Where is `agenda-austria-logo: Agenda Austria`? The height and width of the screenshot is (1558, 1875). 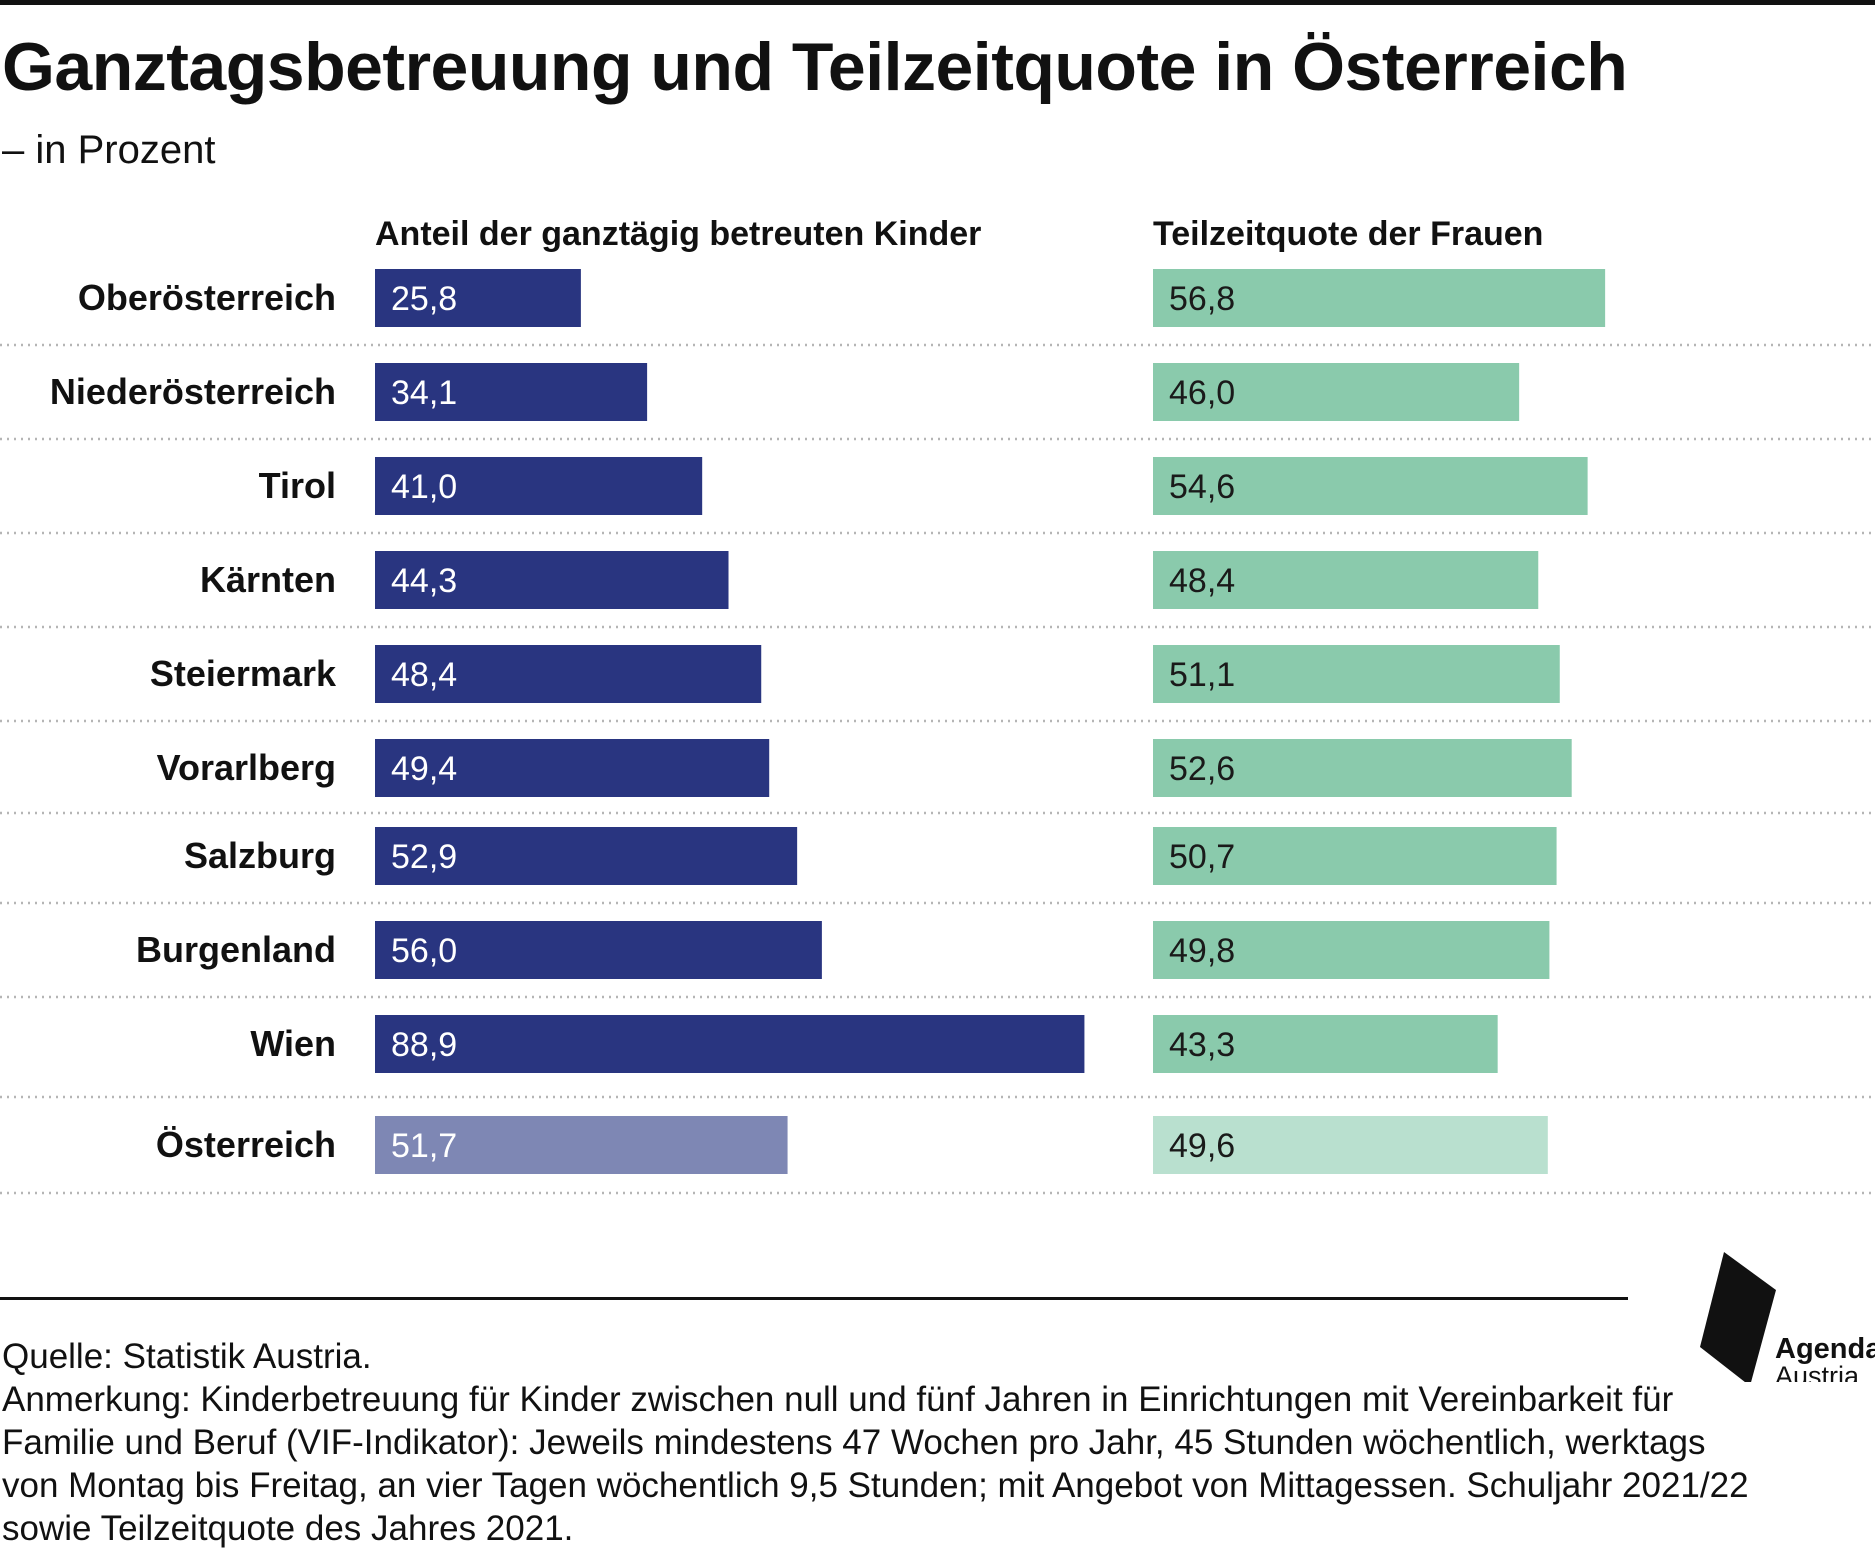 agenda-austria-logo: Agenda Austria is located at coordinates (1787, 1317).